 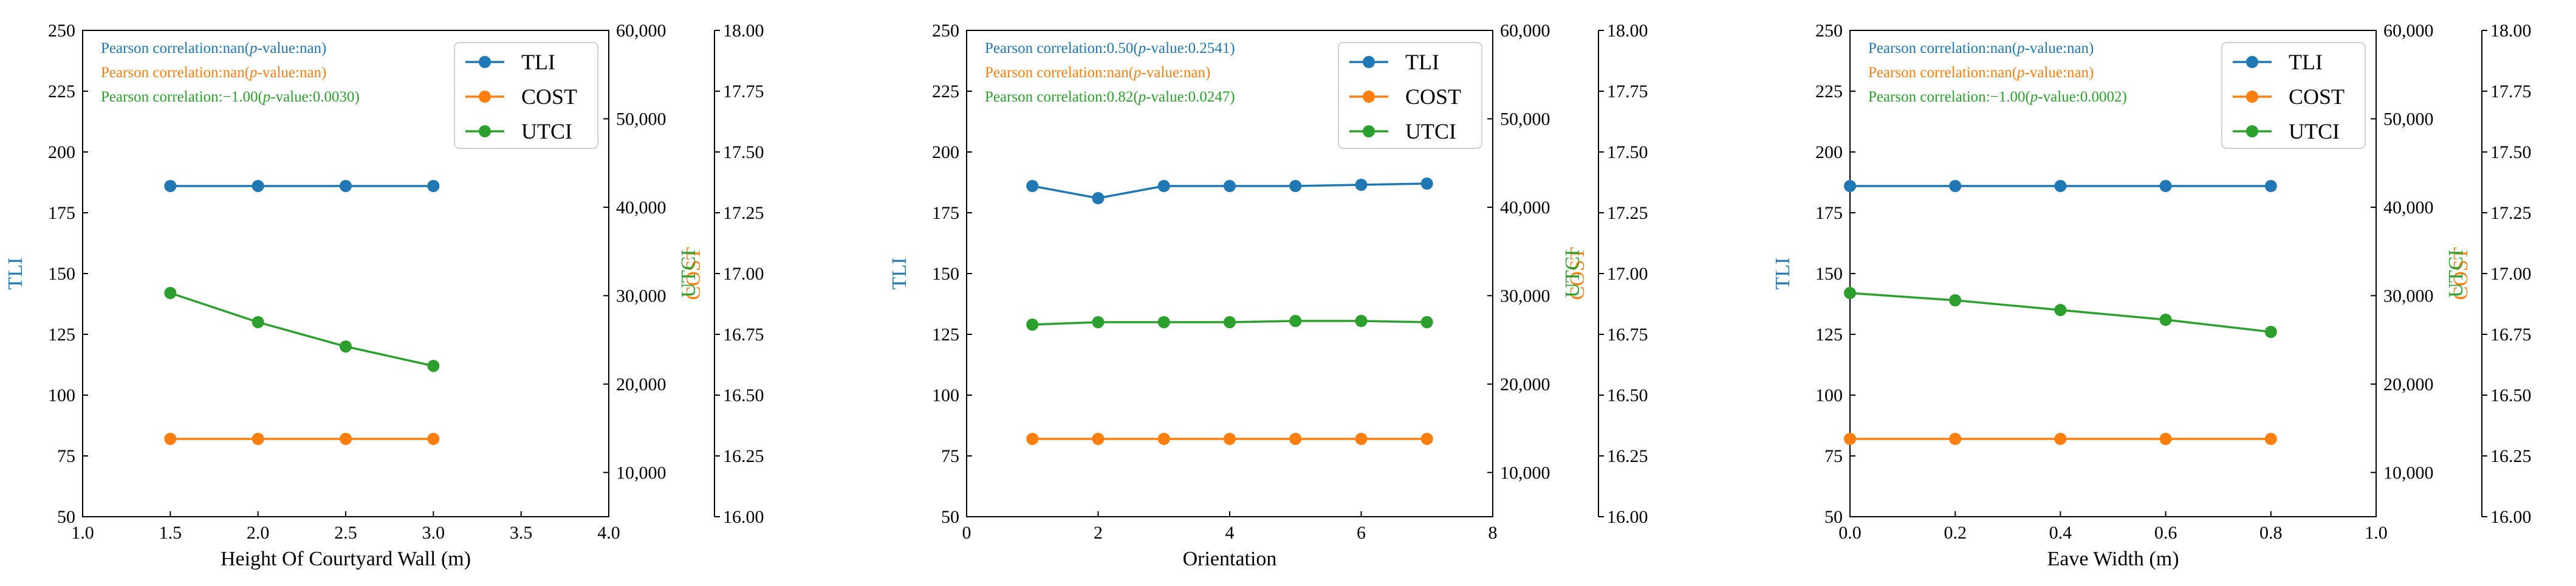 I want to click on x-tick-label: 1.5, so click(x=170, y=533).